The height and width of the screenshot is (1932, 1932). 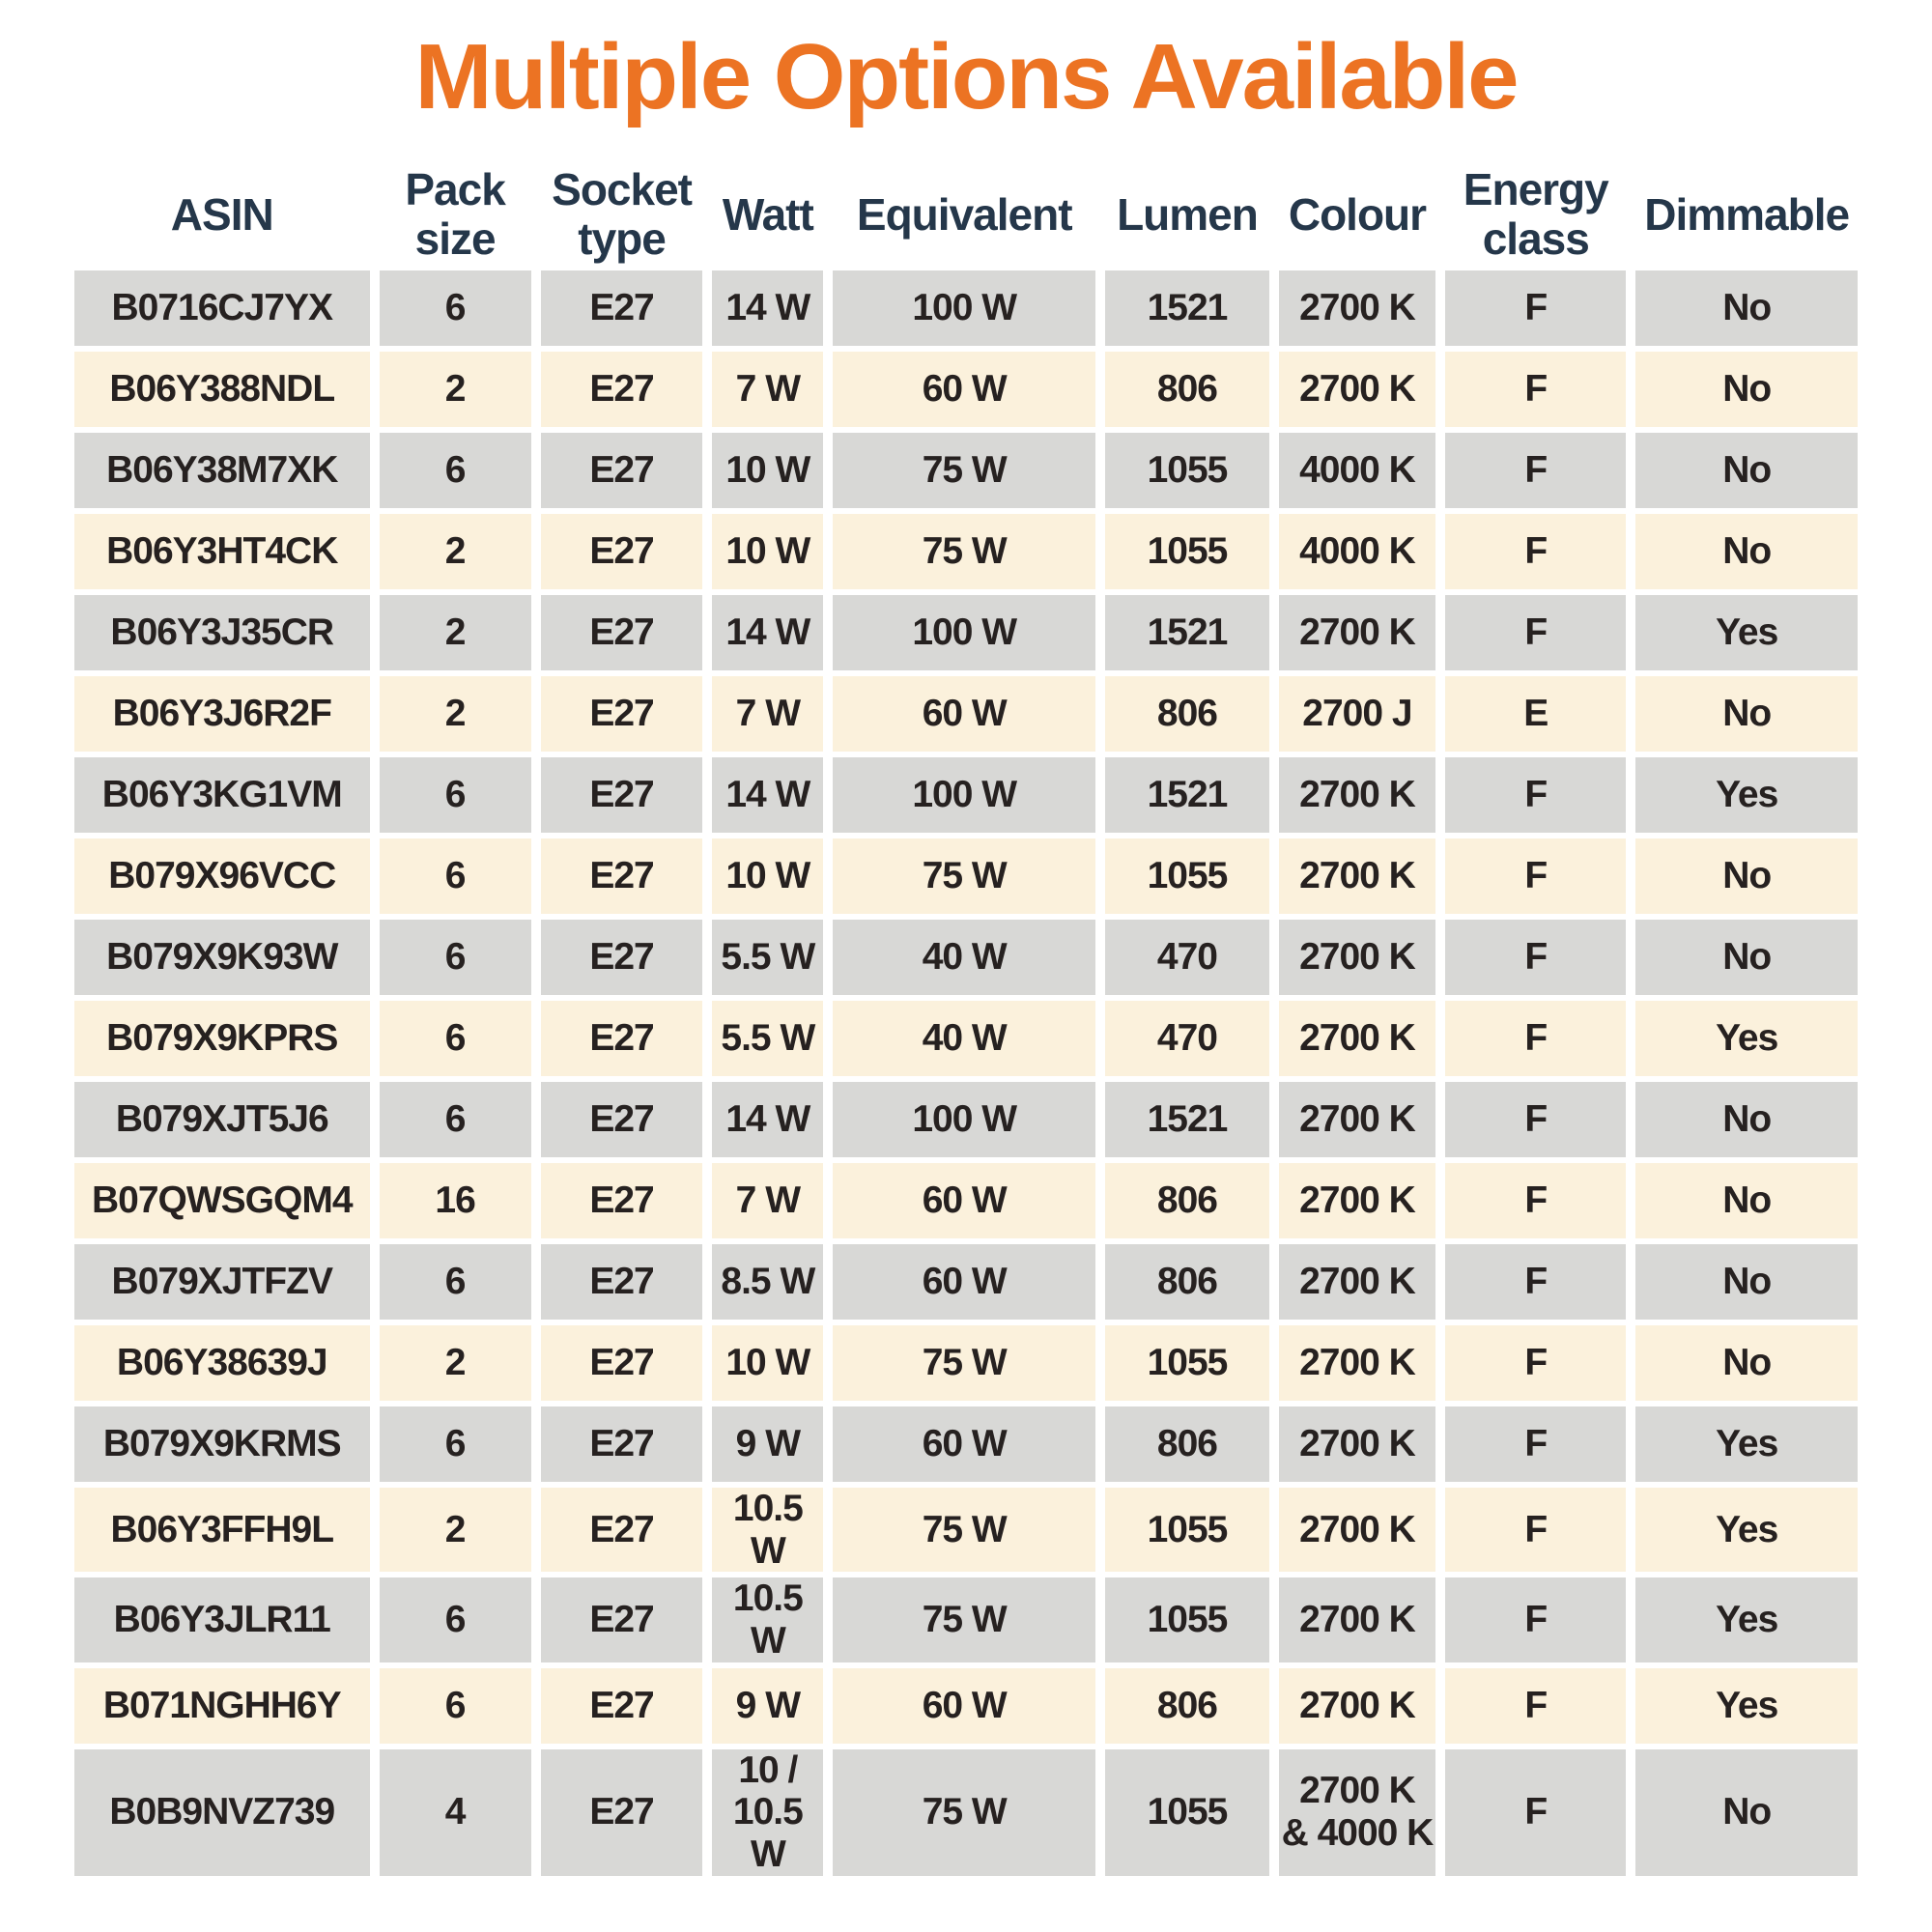 What do you see at coordinates (222, 308) in the screenshot?
I see `cell-asin: B0716CJ7YX` at bounding box center [222, 308].